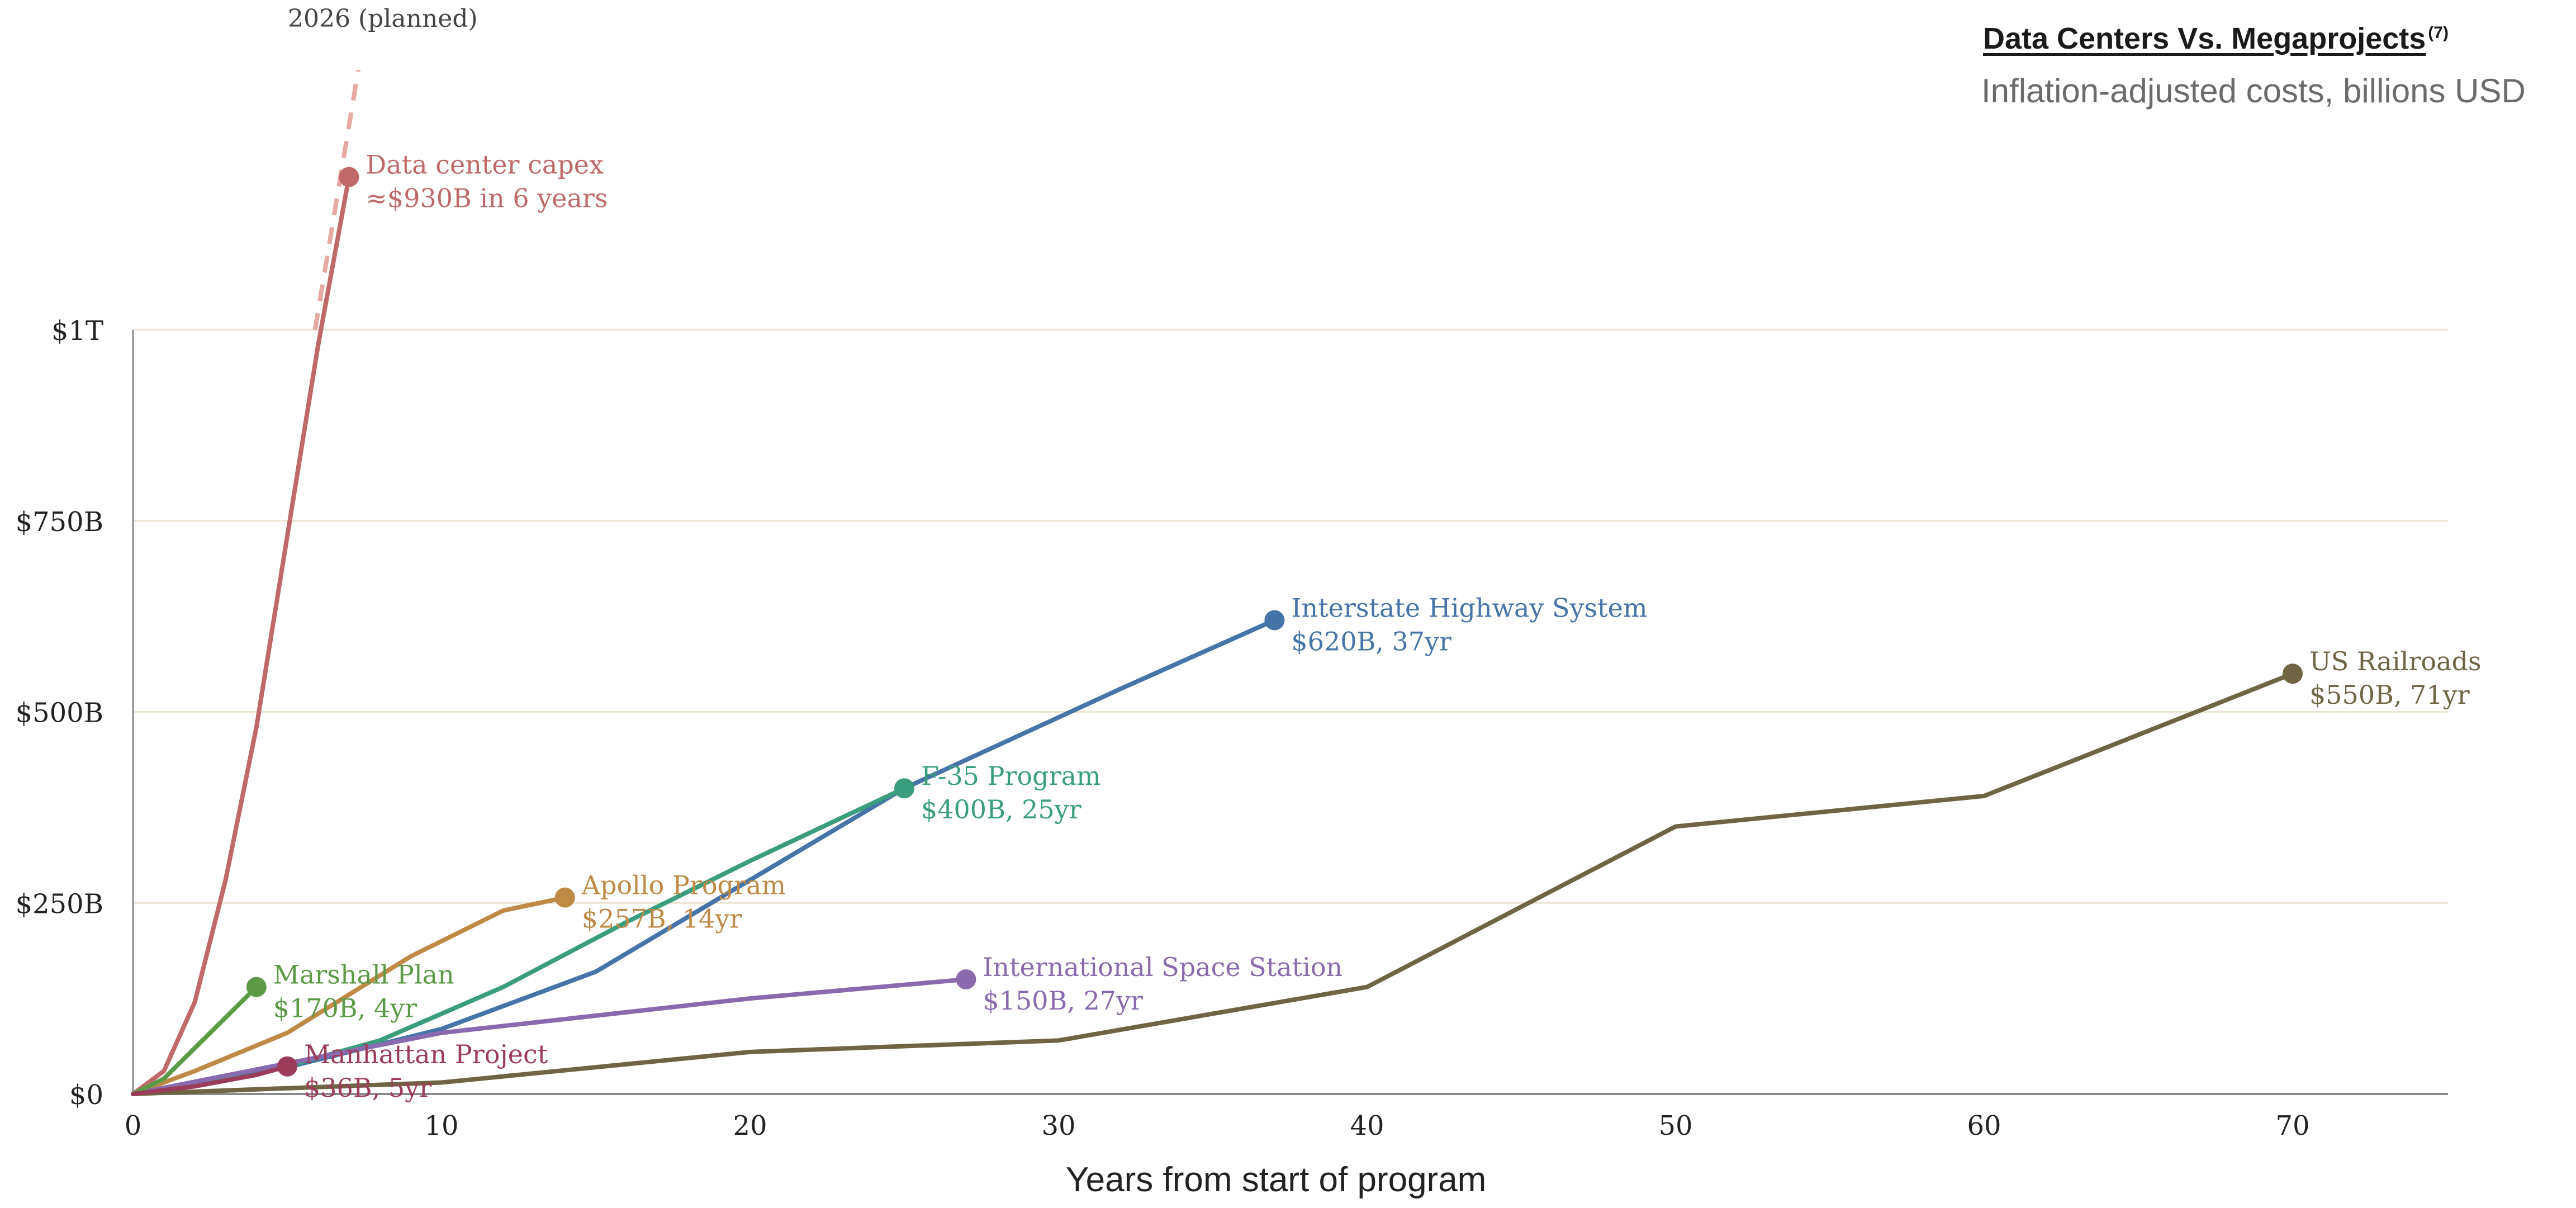  Describe the element at coordinates (426, 1054) in the screenshot. I see `label-manhattan-name: Manhattan Project` at that location.